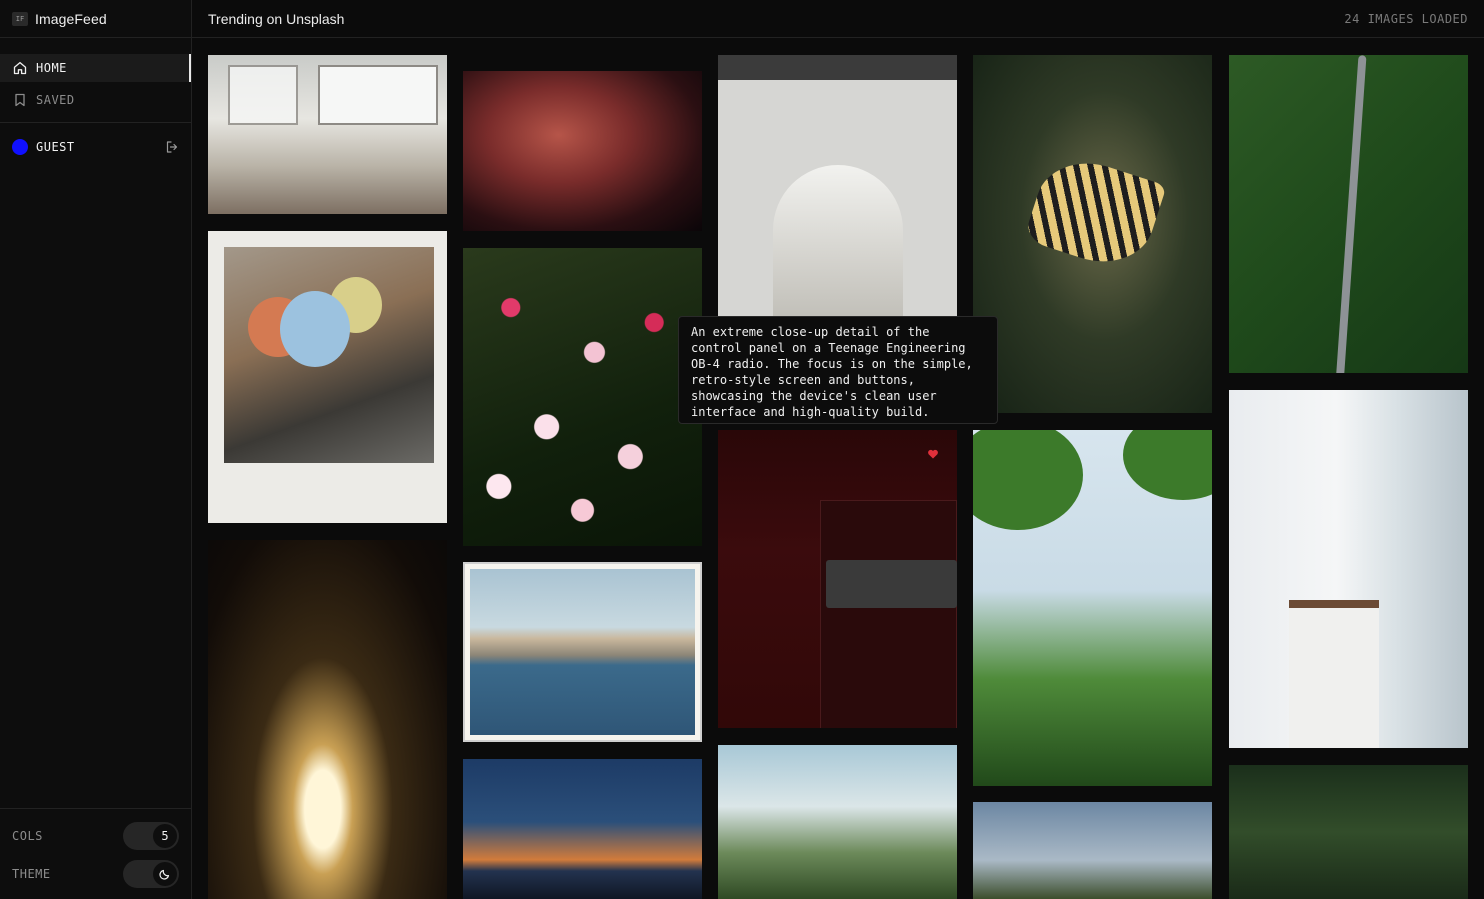 Image resolution: width=1484 pixels, height=899 pixels. Describe the element at coordinates (95, 68) in the screenshot. I see `sidebar-item-home: HOME` at that location.